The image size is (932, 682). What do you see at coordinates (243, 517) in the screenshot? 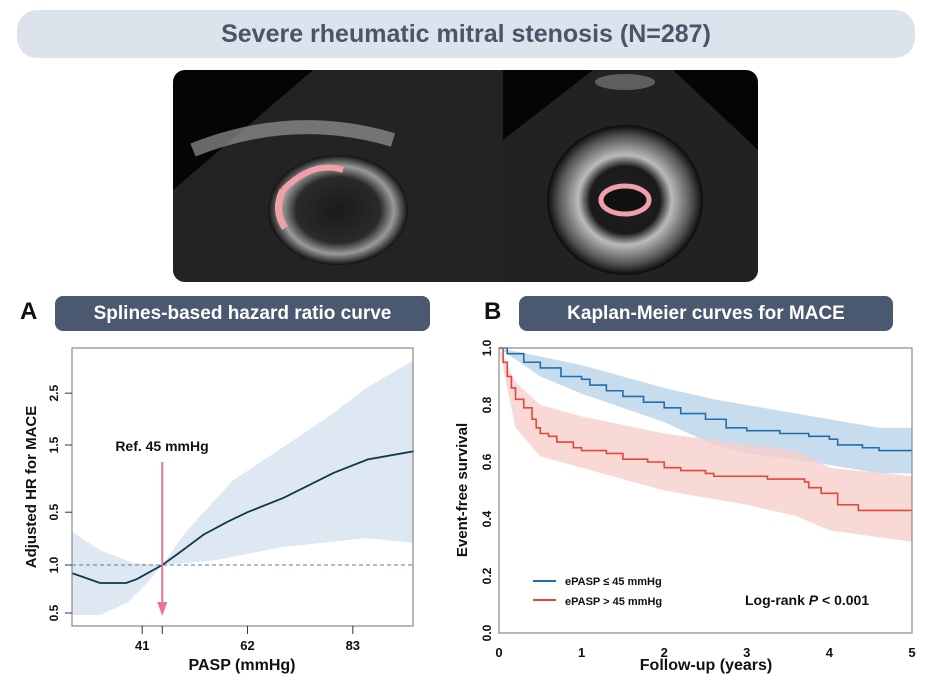
I see `hr-curve` at bounding box center [243, 517].